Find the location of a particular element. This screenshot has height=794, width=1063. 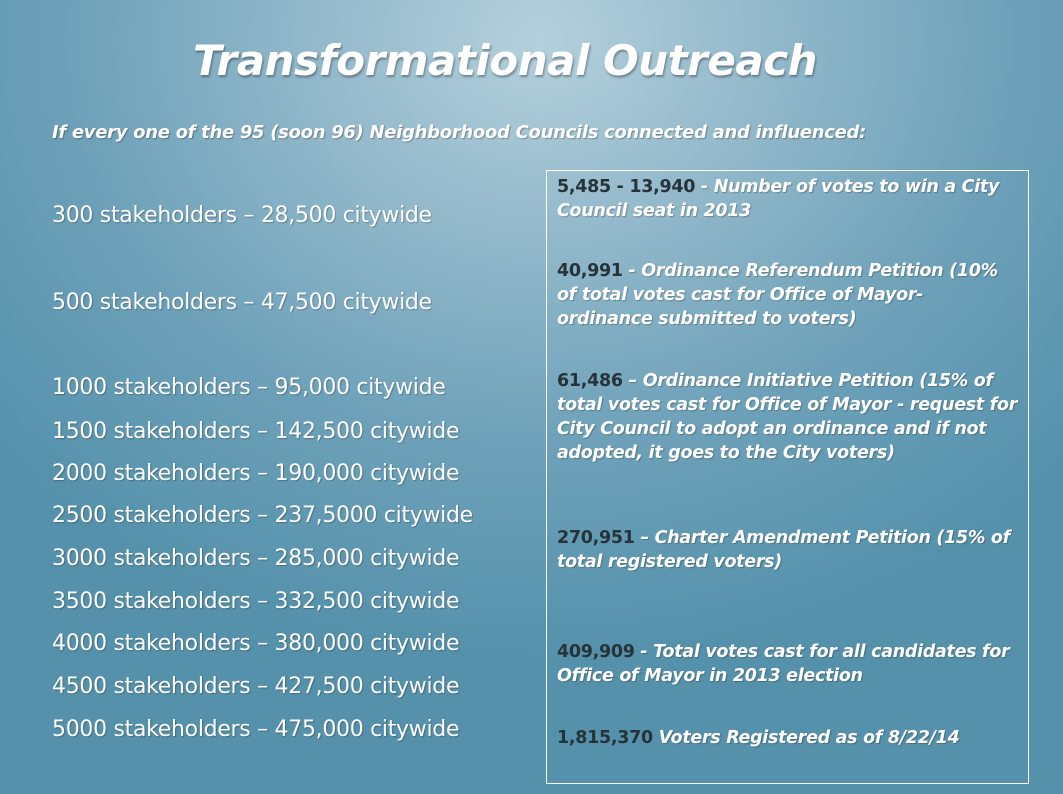

fact-text: Voters Registered as of 8/22/14 is located at coordinates (806, 738).